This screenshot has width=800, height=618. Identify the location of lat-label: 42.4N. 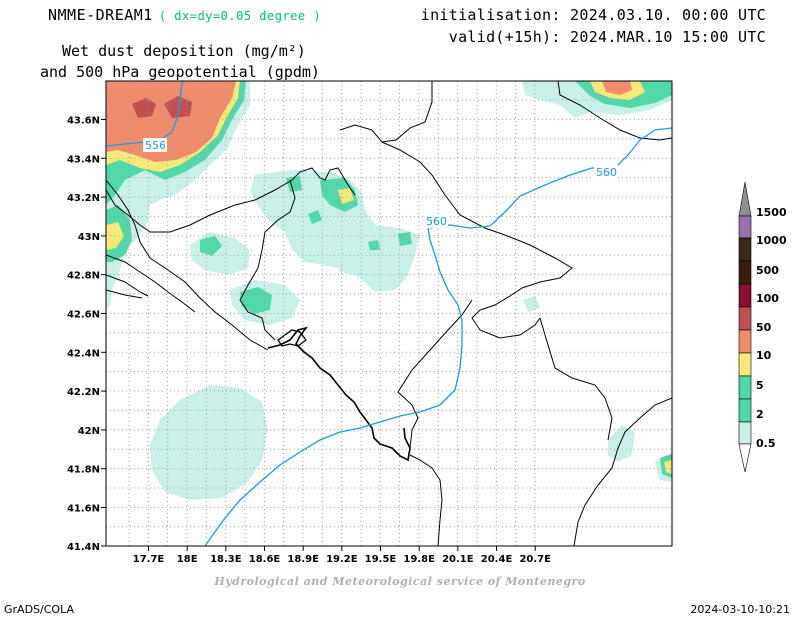
(83, 353).